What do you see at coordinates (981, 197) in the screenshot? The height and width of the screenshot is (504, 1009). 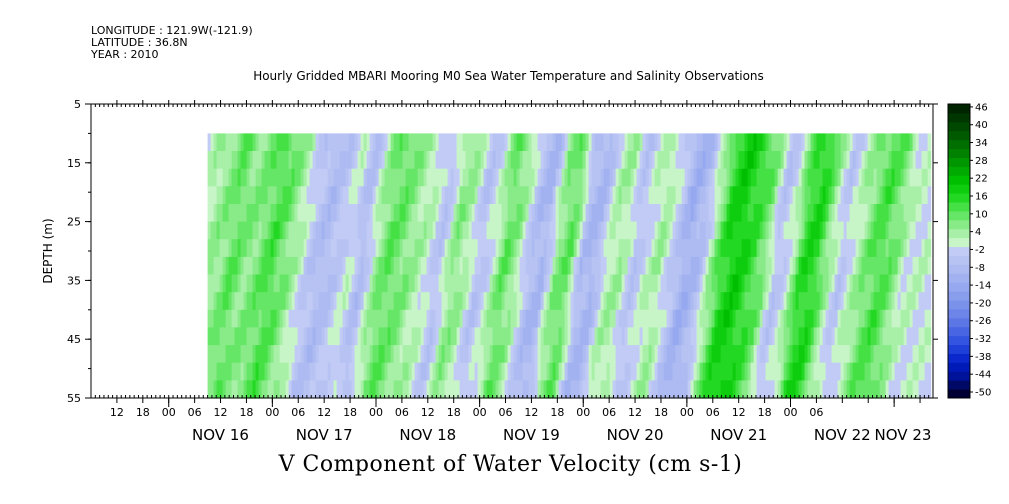 I see `colorbar-label: 16` at bounding box center [981, 197].